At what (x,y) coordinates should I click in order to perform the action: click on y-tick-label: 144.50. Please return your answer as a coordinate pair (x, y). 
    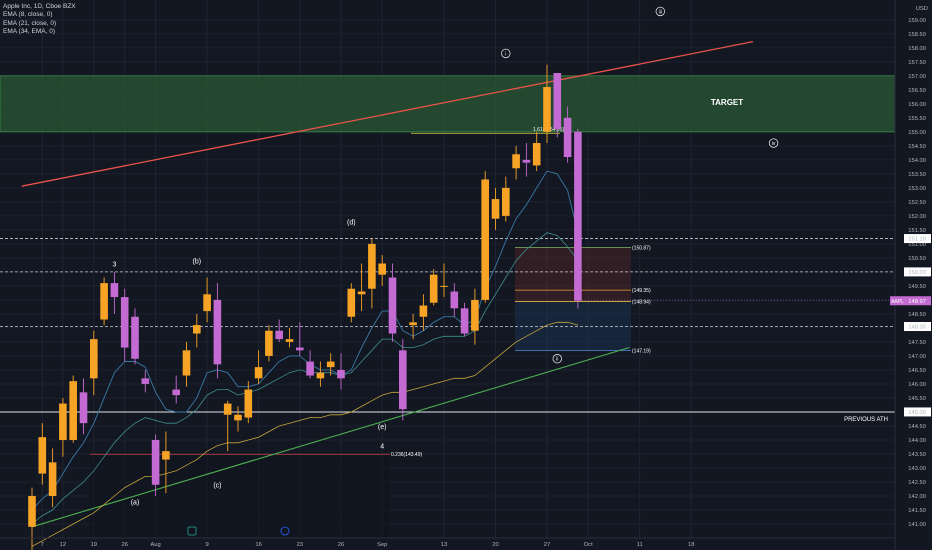
    Looking at the image, I should click on (917, 427).